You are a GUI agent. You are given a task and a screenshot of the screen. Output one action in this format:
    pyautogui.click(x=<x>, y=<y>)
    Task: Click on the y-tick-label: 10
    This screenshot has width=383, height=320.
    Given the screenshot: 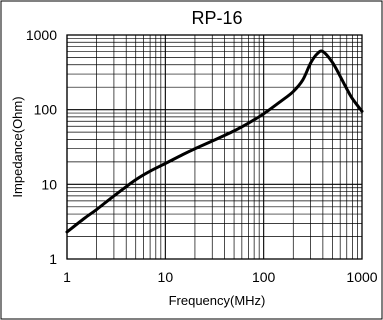 What is the action you would take?
    pyautogui.click(x=49, y=184)
    